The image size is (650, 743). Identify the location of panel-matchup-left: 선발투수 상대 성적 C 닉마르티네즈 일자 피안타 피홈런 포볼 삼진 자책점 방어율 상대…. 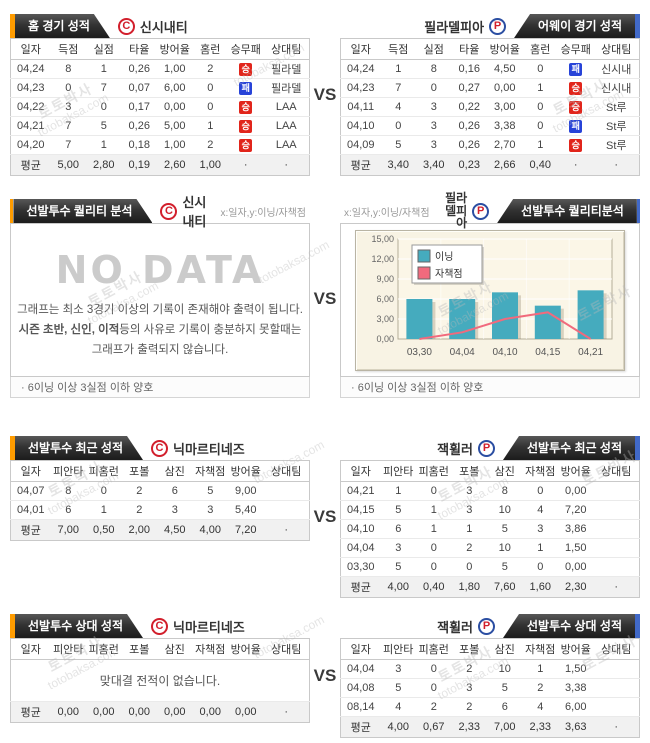
(160, 668).